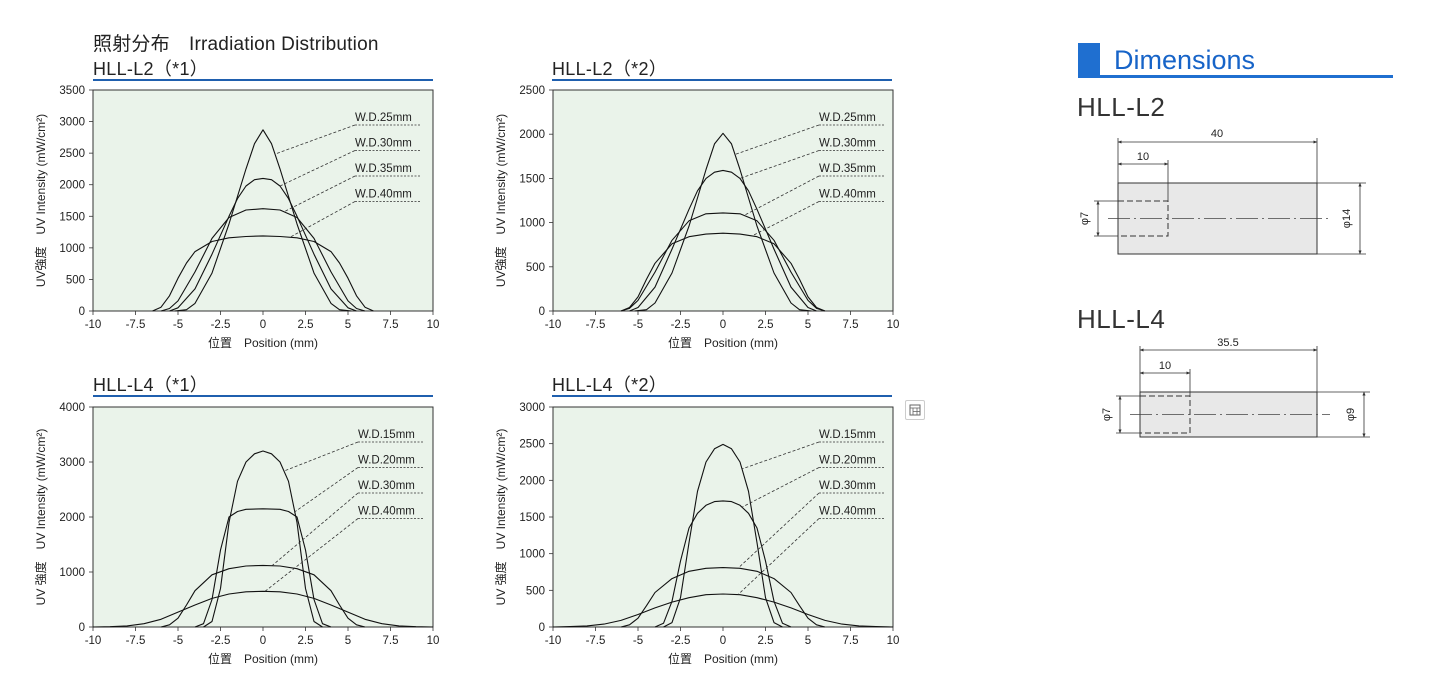 This screenshot has height=679, width=1440. I want to click on series-line-w-d-15mm, so click(263, 539).